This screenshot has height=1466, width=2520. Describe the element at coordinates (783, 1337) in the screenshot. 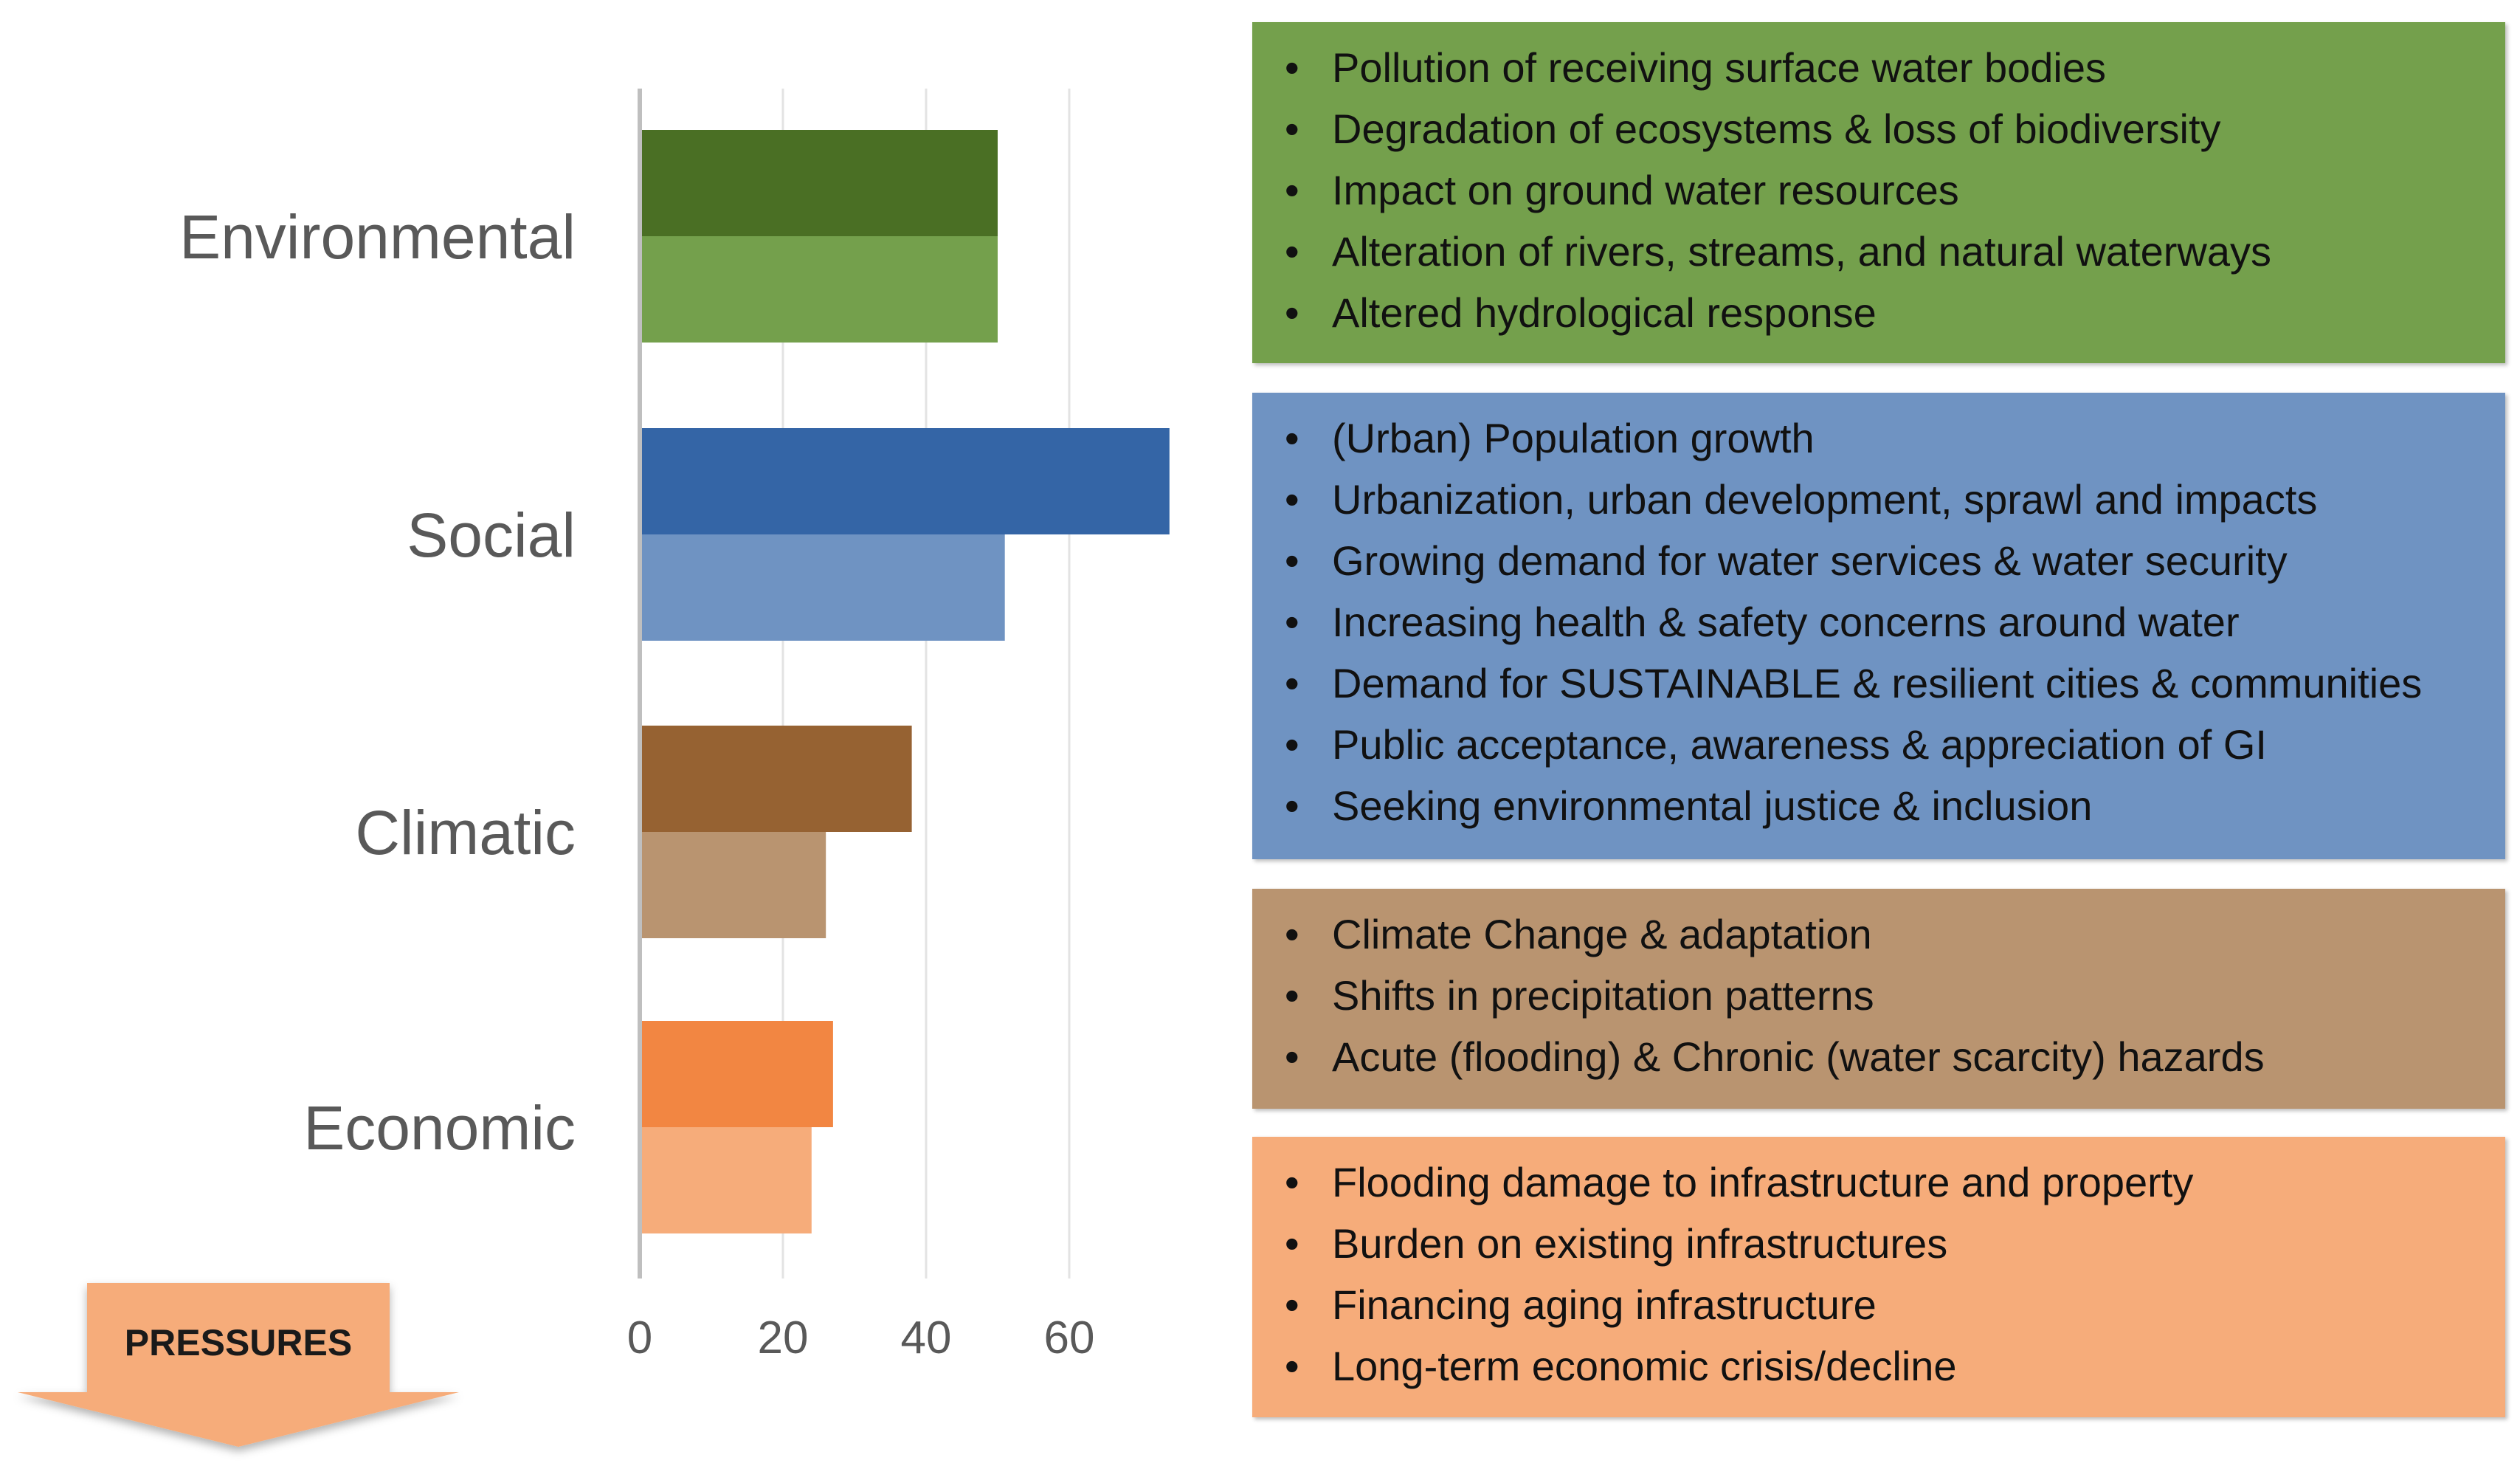

I see `x-tick-label-20: 20` at that location.